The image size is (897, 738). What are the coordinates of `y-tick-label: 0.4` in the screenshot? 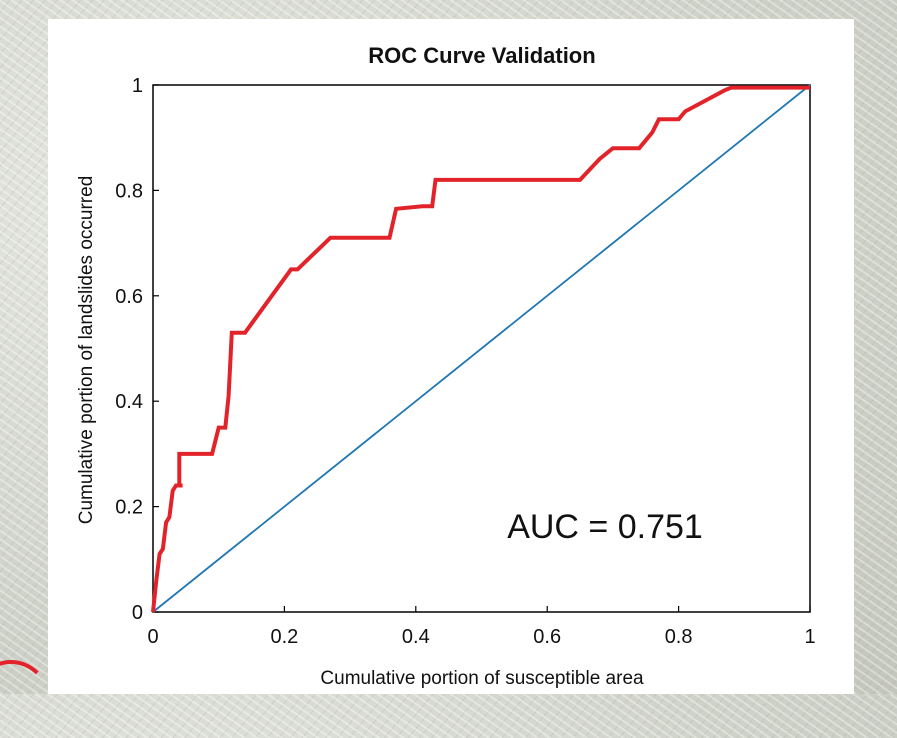 It's located at (129, 402).